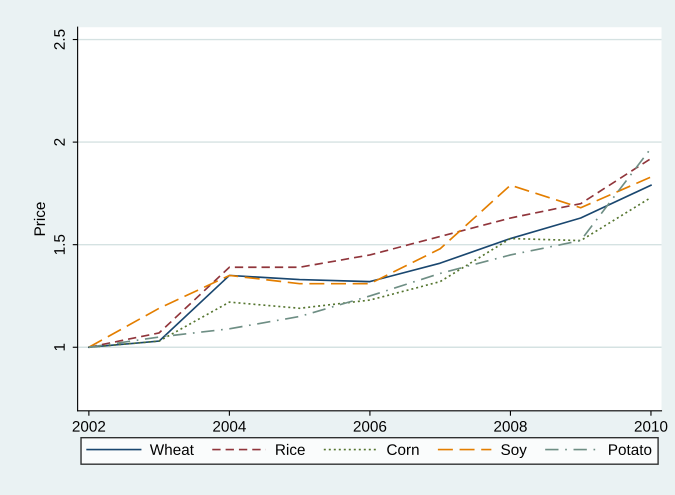 The height and width of the screenshot is (495, 675). I want to click on x-tick-label: 2002, so click(89, 426).